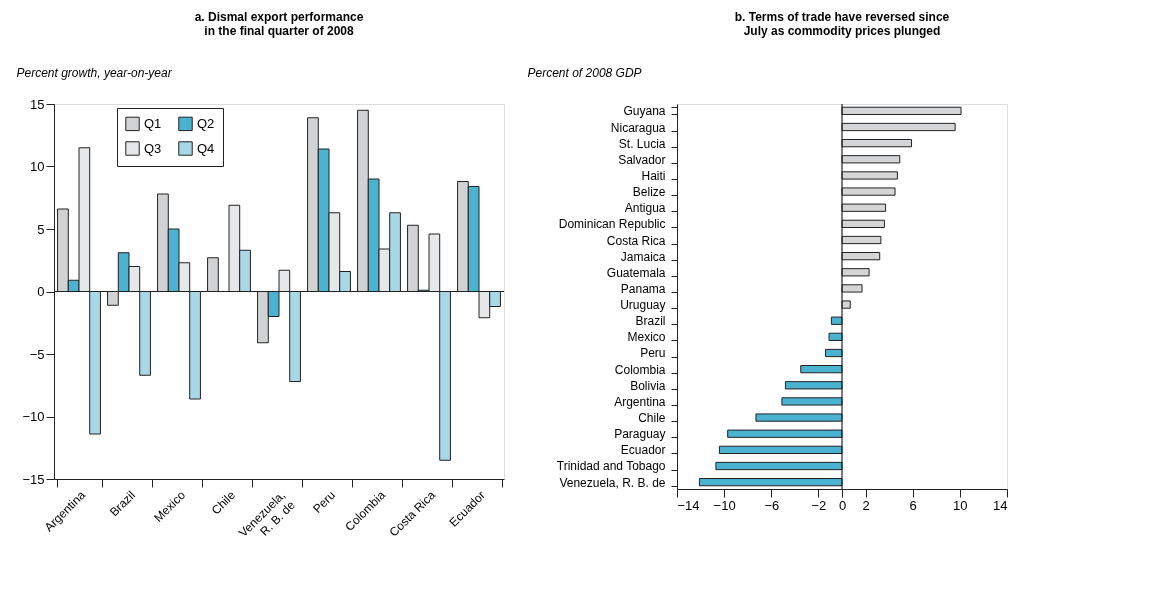  Describe the element at coordinates (153, 148) in the screenshot. I see `legend-label: Q3` at that location.